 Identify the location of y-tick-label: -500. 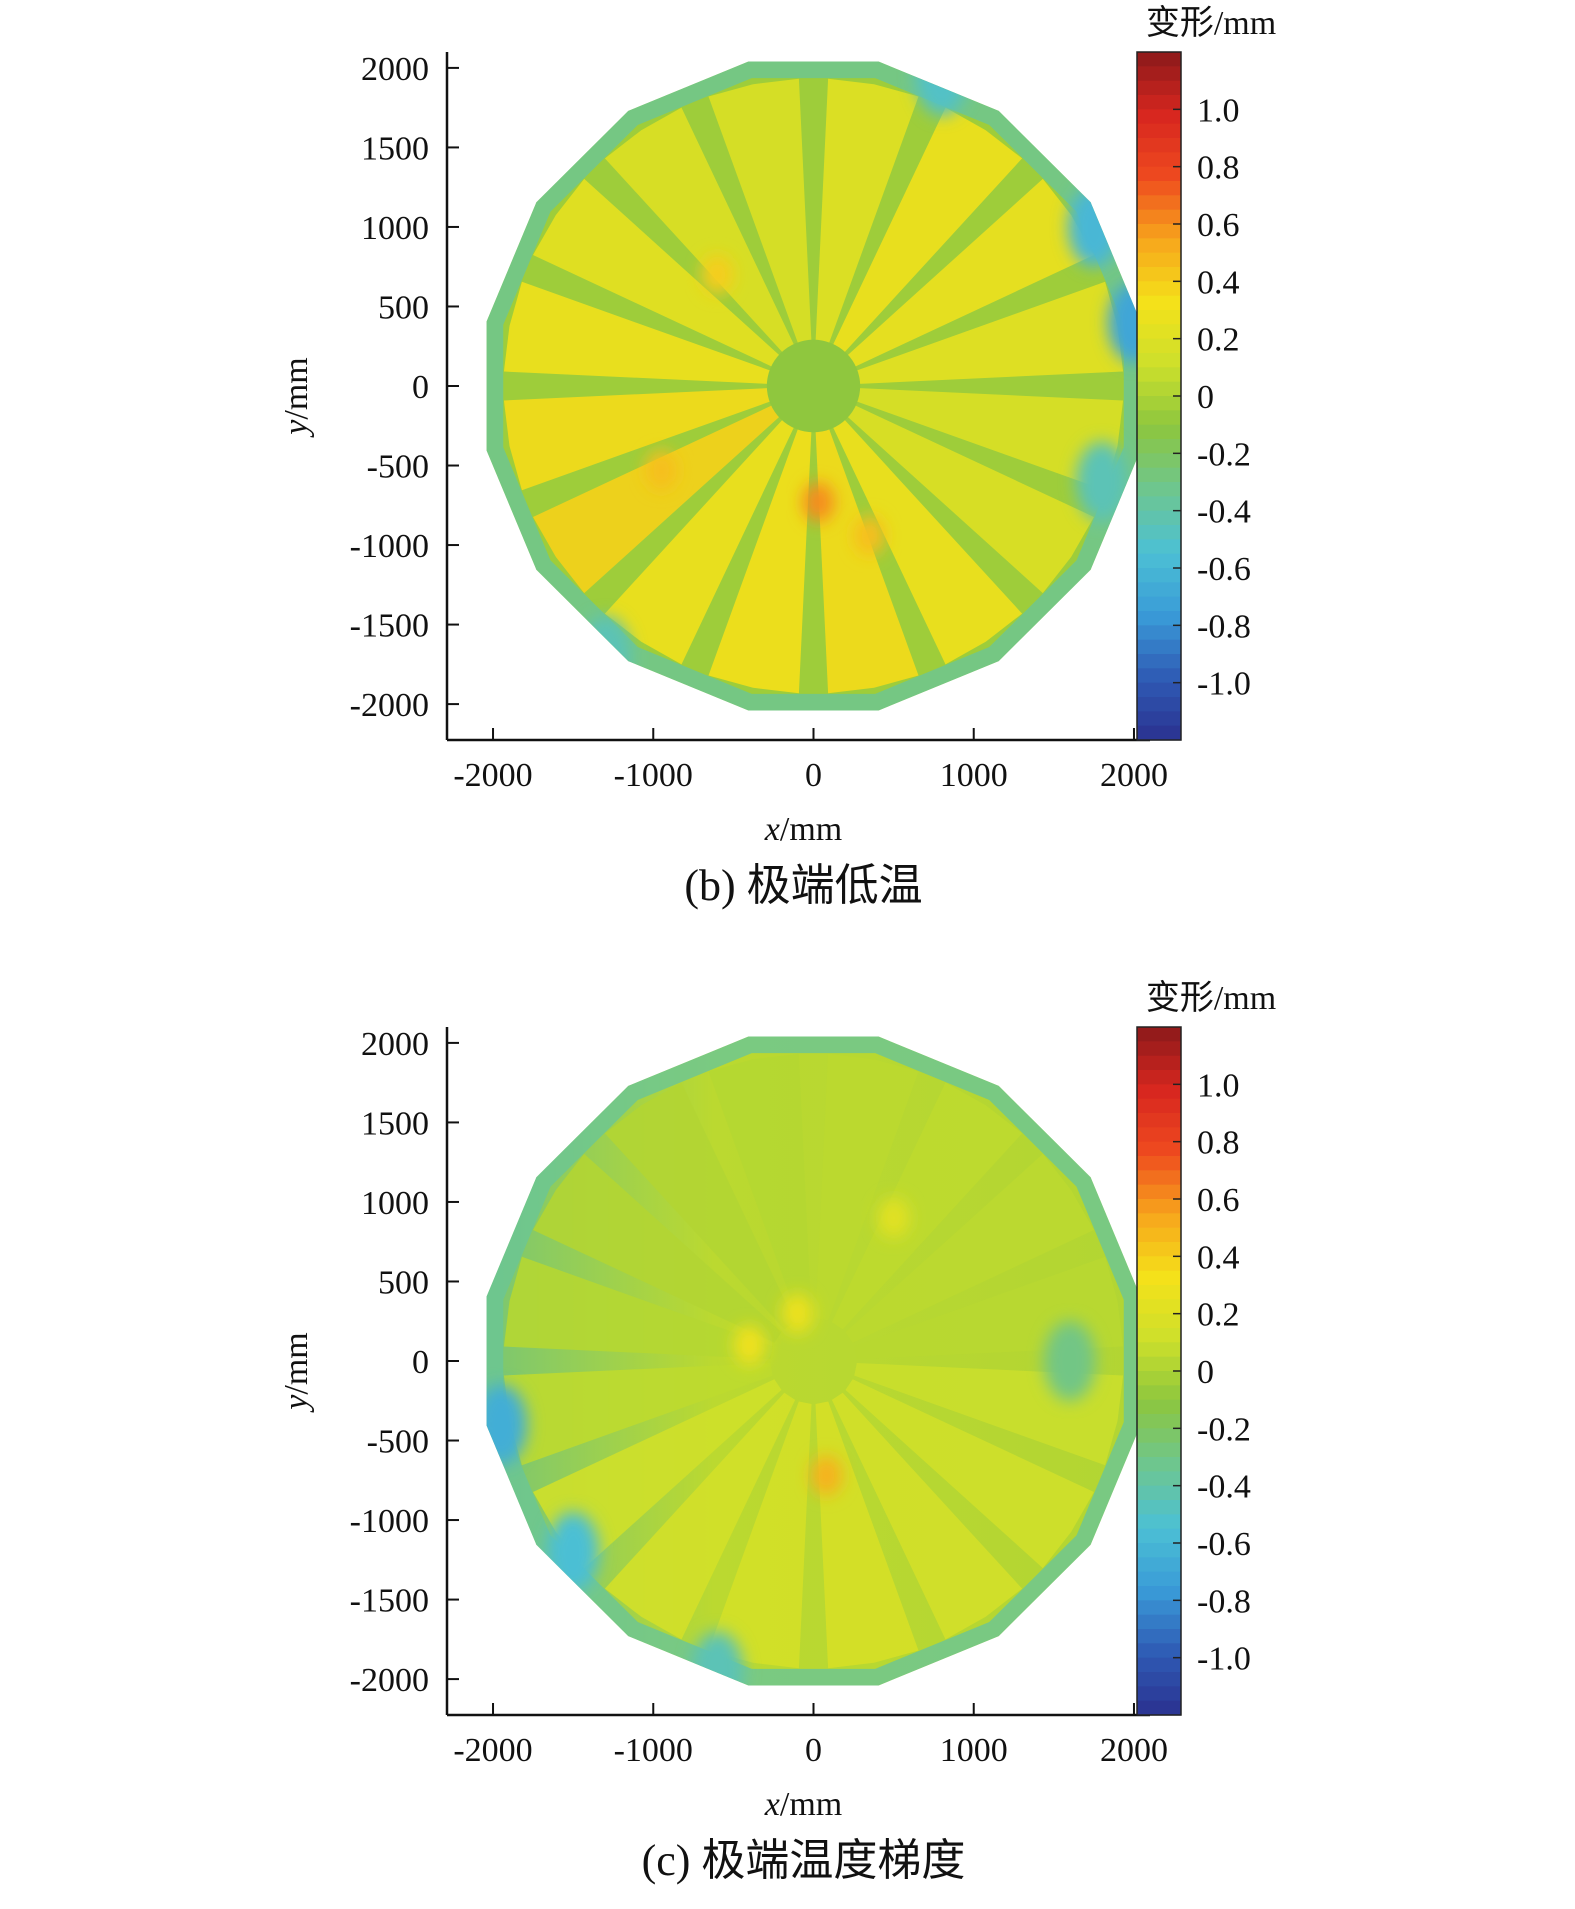
(398, 467).